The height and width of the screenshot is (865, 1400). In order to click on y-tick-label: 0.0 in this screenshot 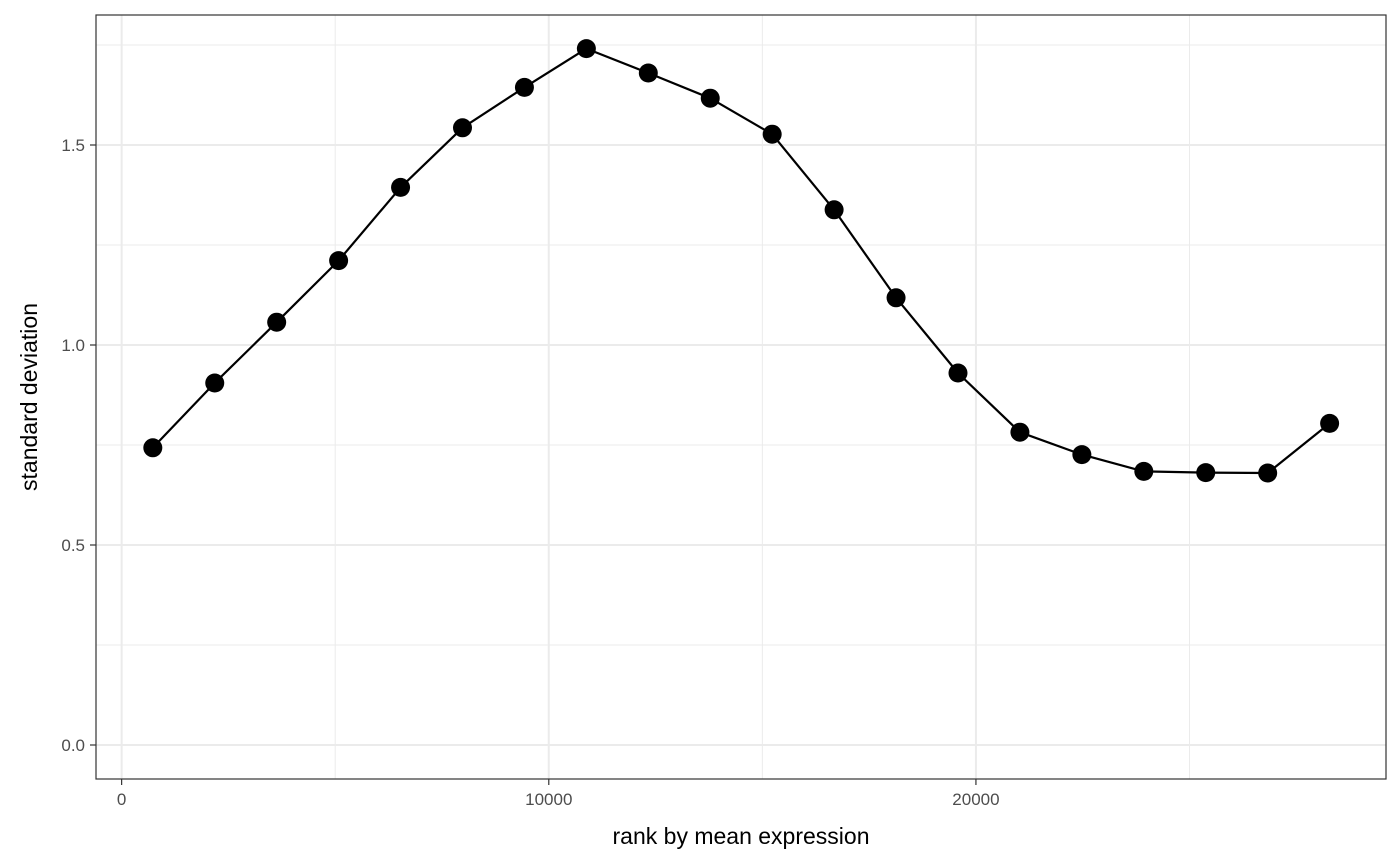, I will do `click(73, 745)`.